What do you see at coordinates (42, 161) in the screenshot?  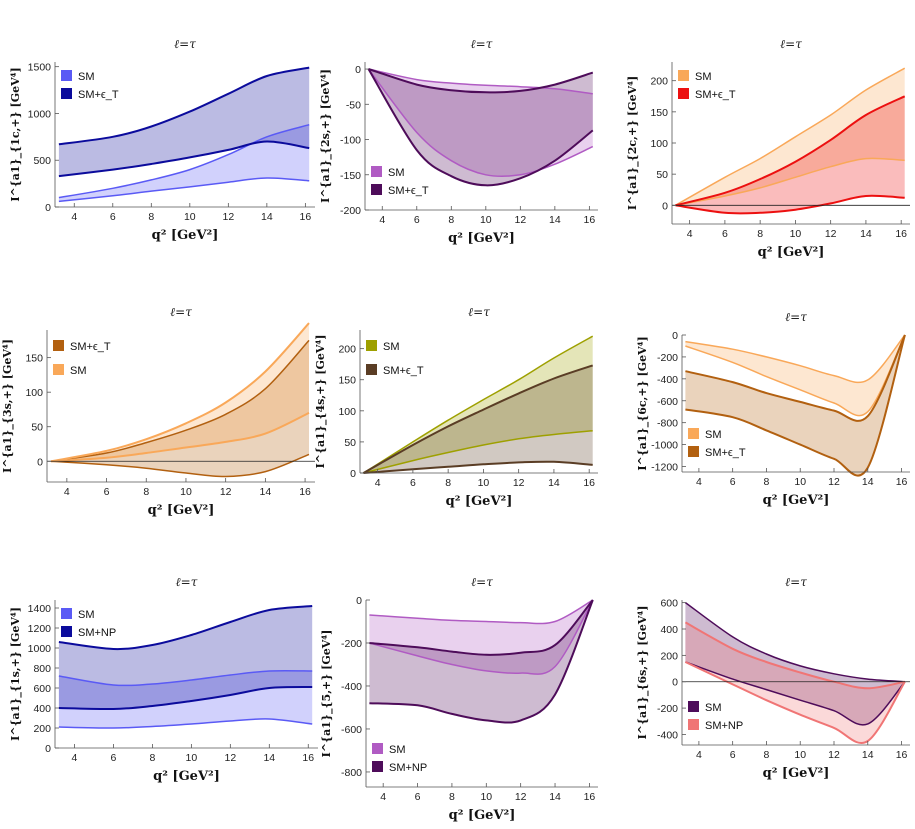 I see `y-tick-label: 500` at bounding box center [42, 161].